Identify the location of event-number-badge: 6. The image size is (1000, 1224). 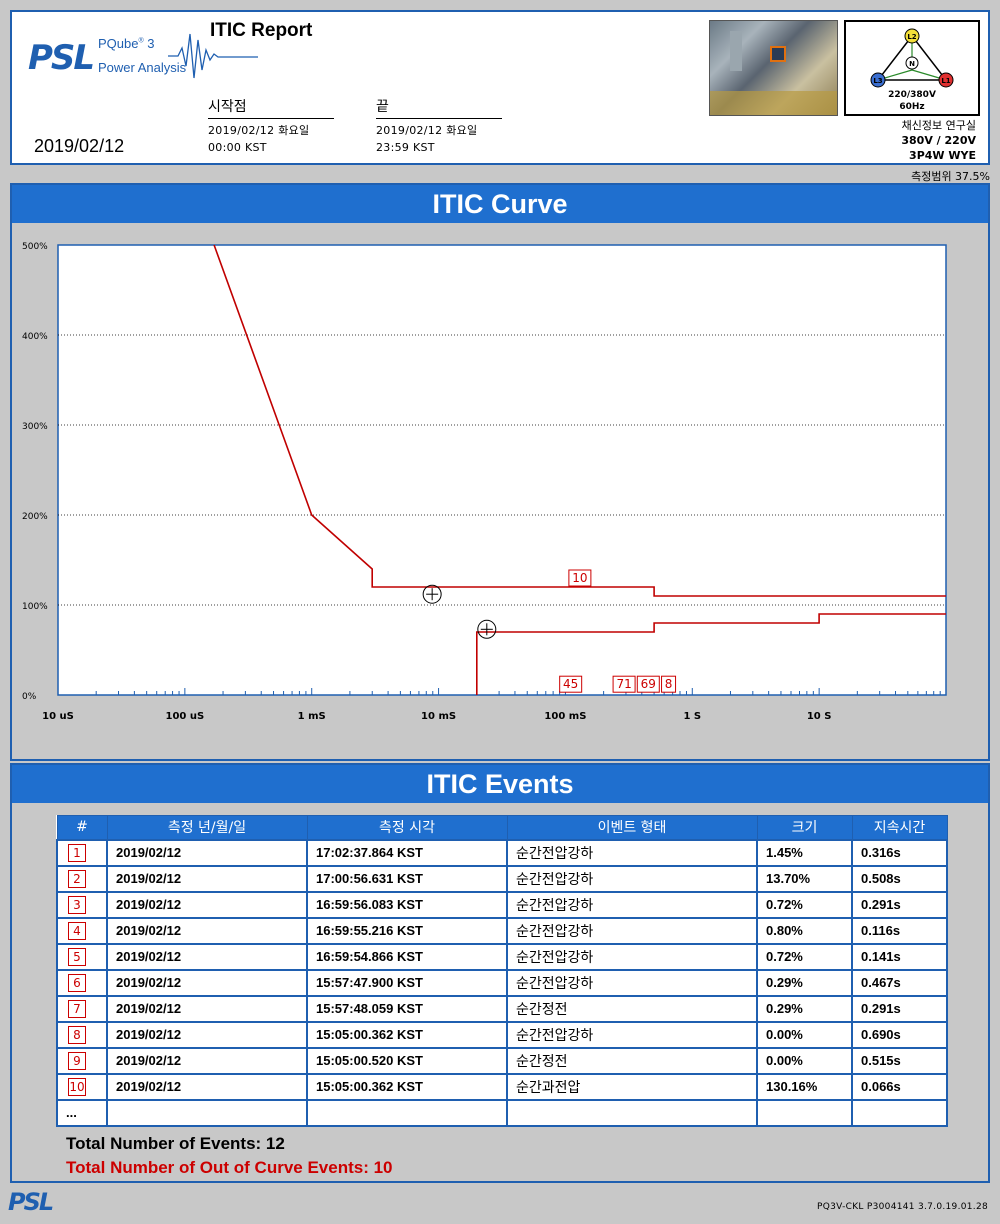
(77, 982).